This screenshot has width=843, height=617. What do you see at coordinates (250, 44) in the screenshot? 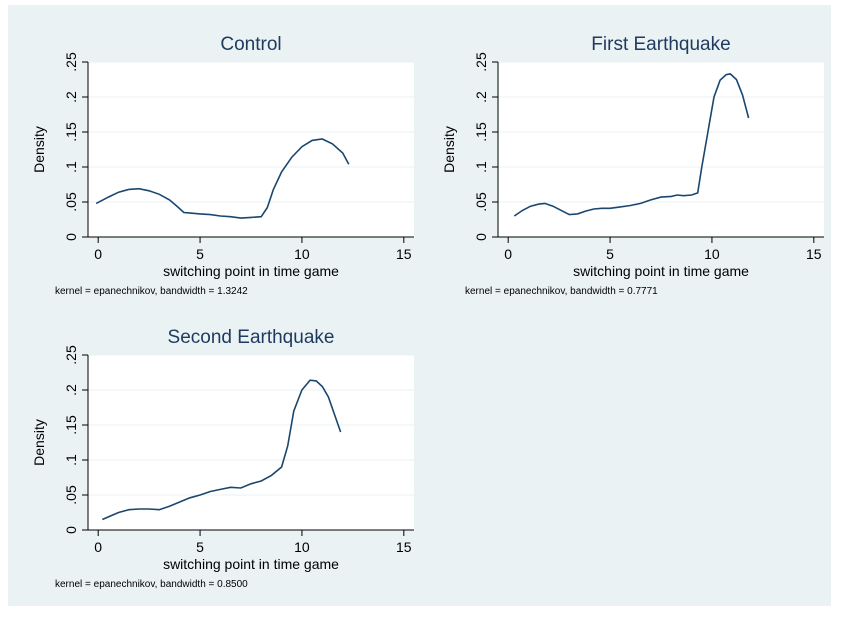
I see `chart-title: Control` at bounding box center [250, 44].